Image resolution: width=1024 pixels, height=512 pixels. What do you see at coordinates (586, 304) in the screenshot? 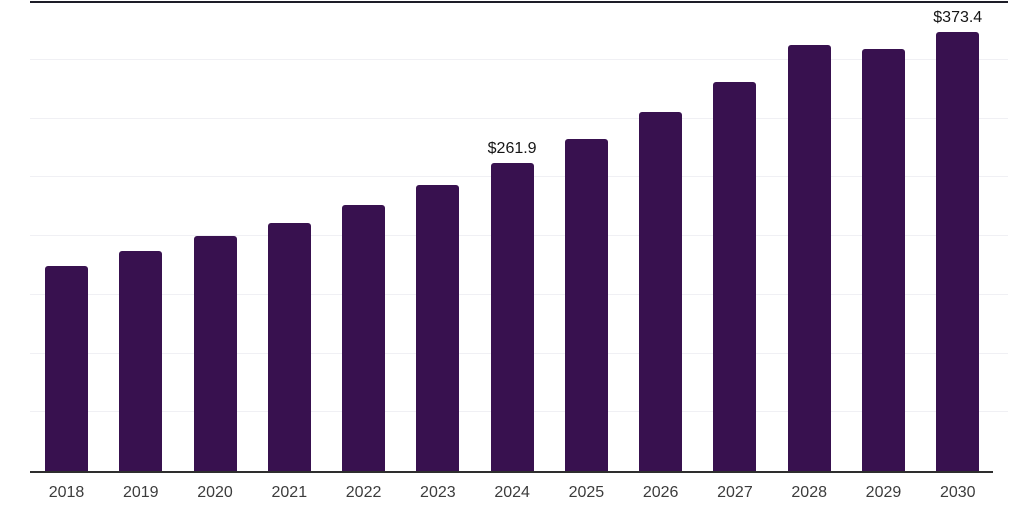
I see `bar-2025` at bounding box center [586, 304].